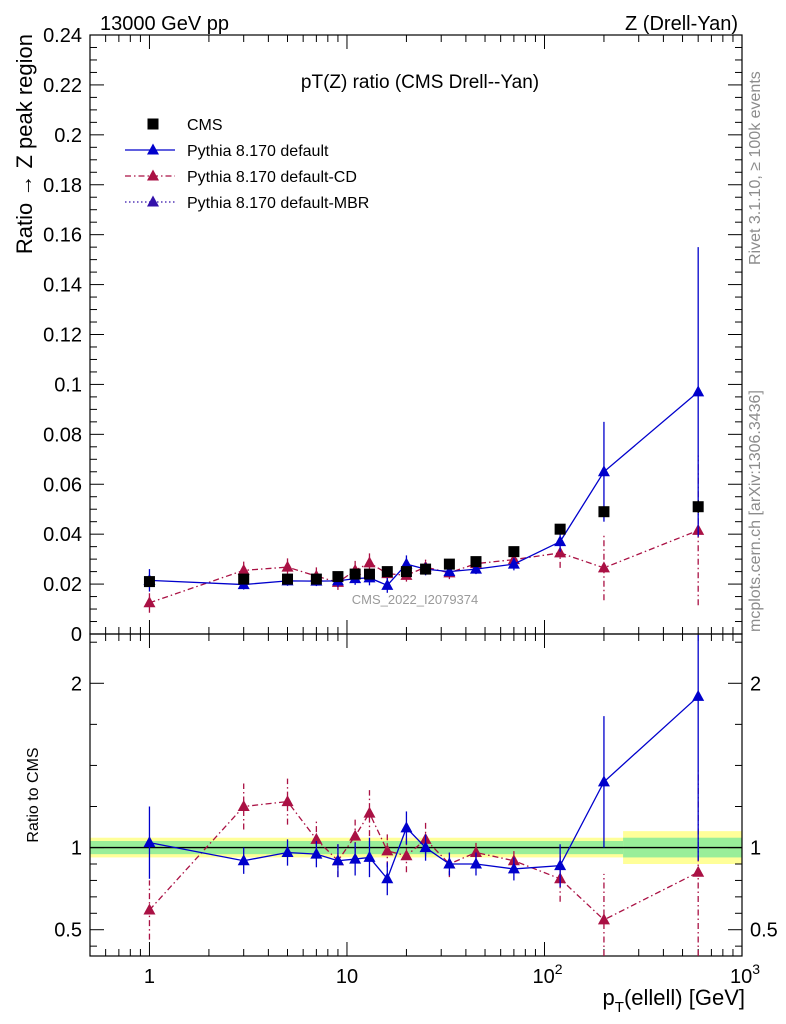  I want to click on ratio-y-tick-label-right: 1, so click(755, 849).